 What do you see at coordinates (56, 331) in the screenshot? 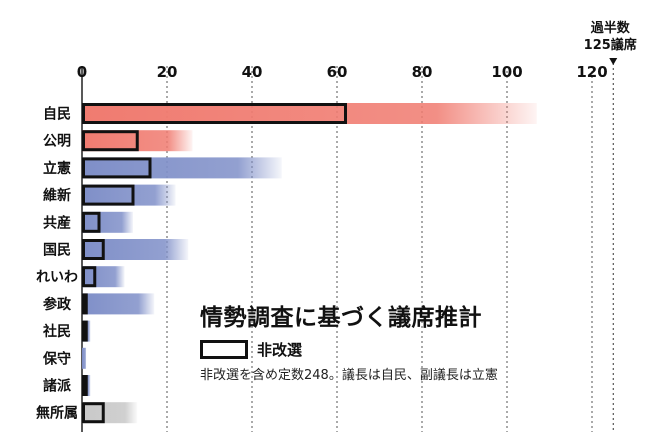
I see `category-label-8: 社民` at bounding box center [56, 331].